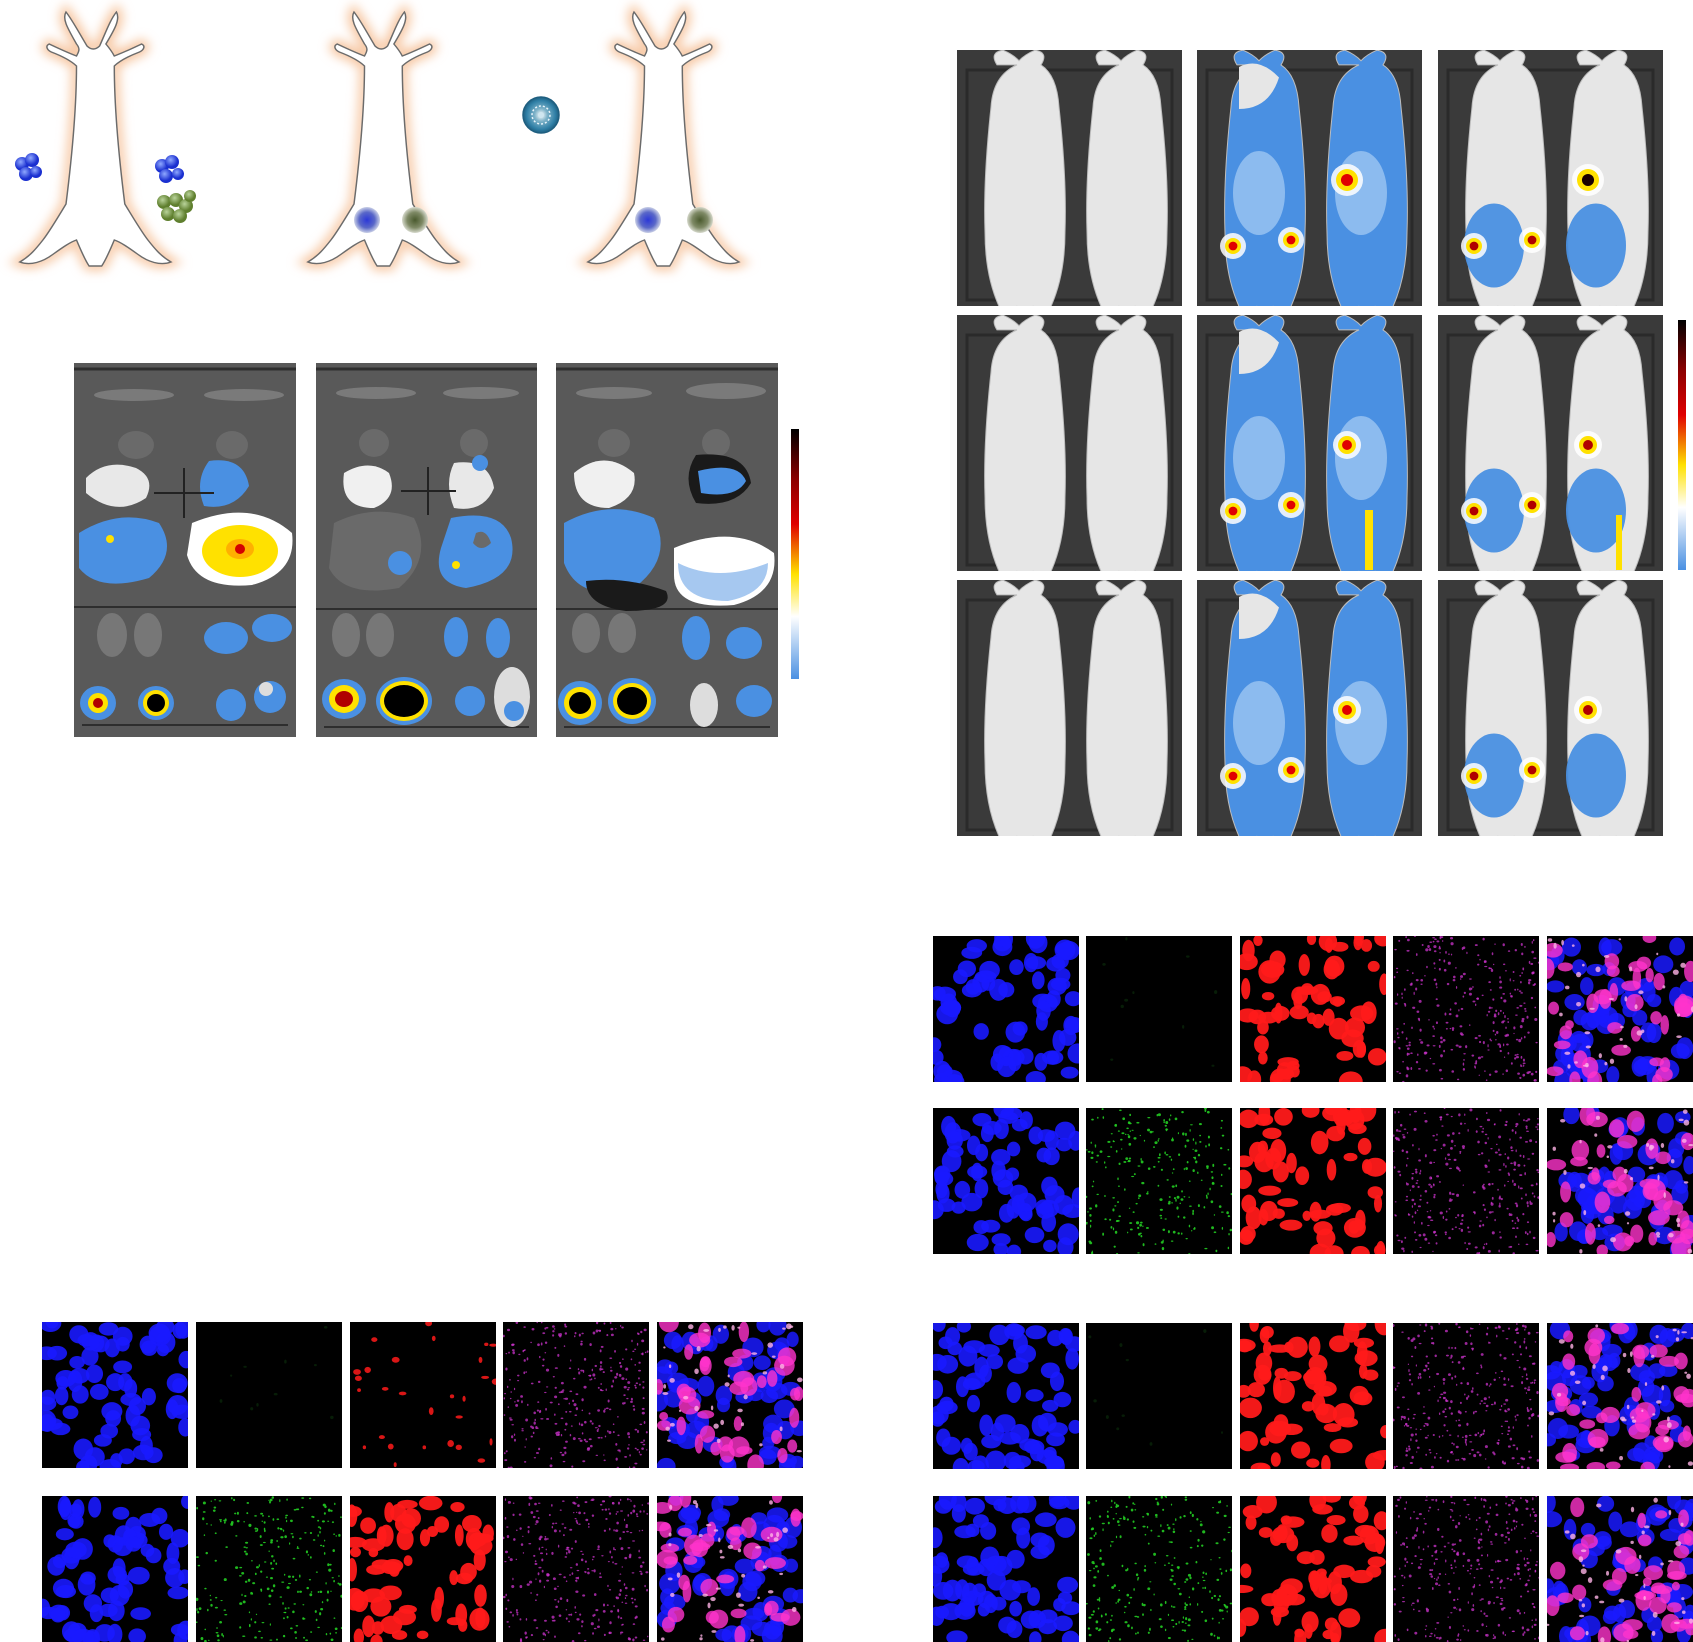 The width and height of the screenshot is (1693, 1642). I want to click on ex-vivo-colorbar, so click(795, 554).